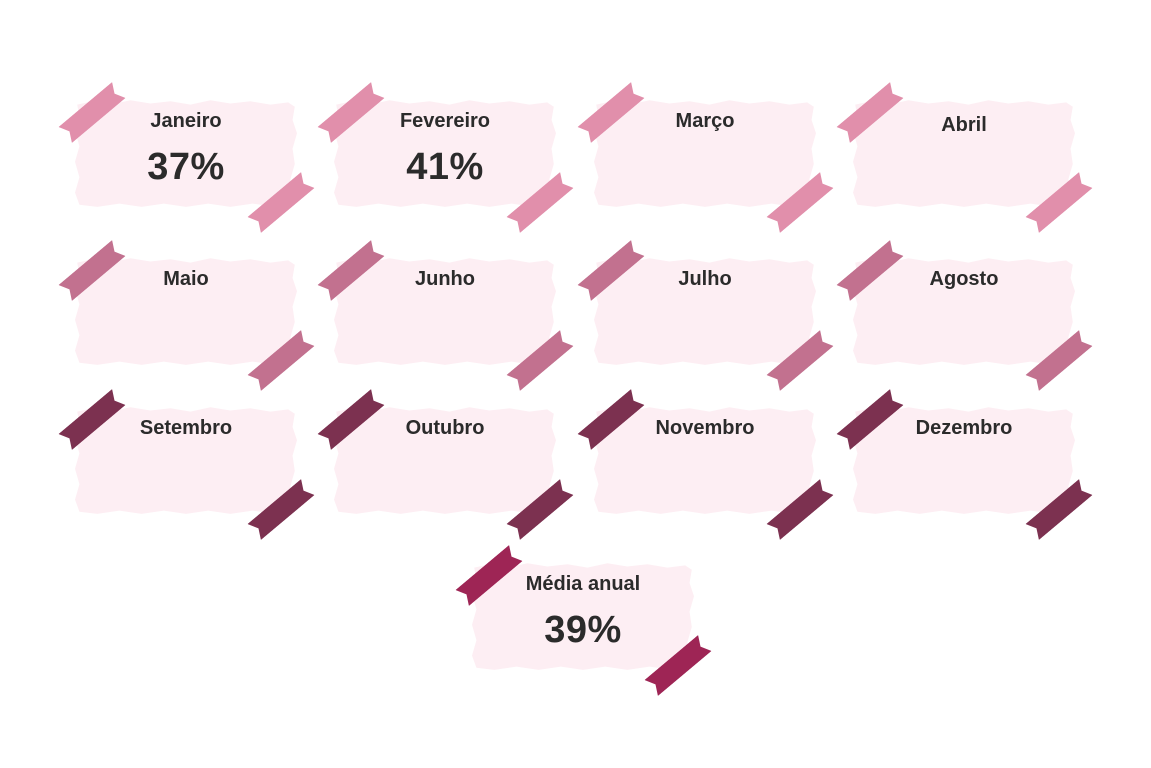 The height and width of the screenshot is (768, 1151). I want to click on month-value: 37%, so click(186, 167).